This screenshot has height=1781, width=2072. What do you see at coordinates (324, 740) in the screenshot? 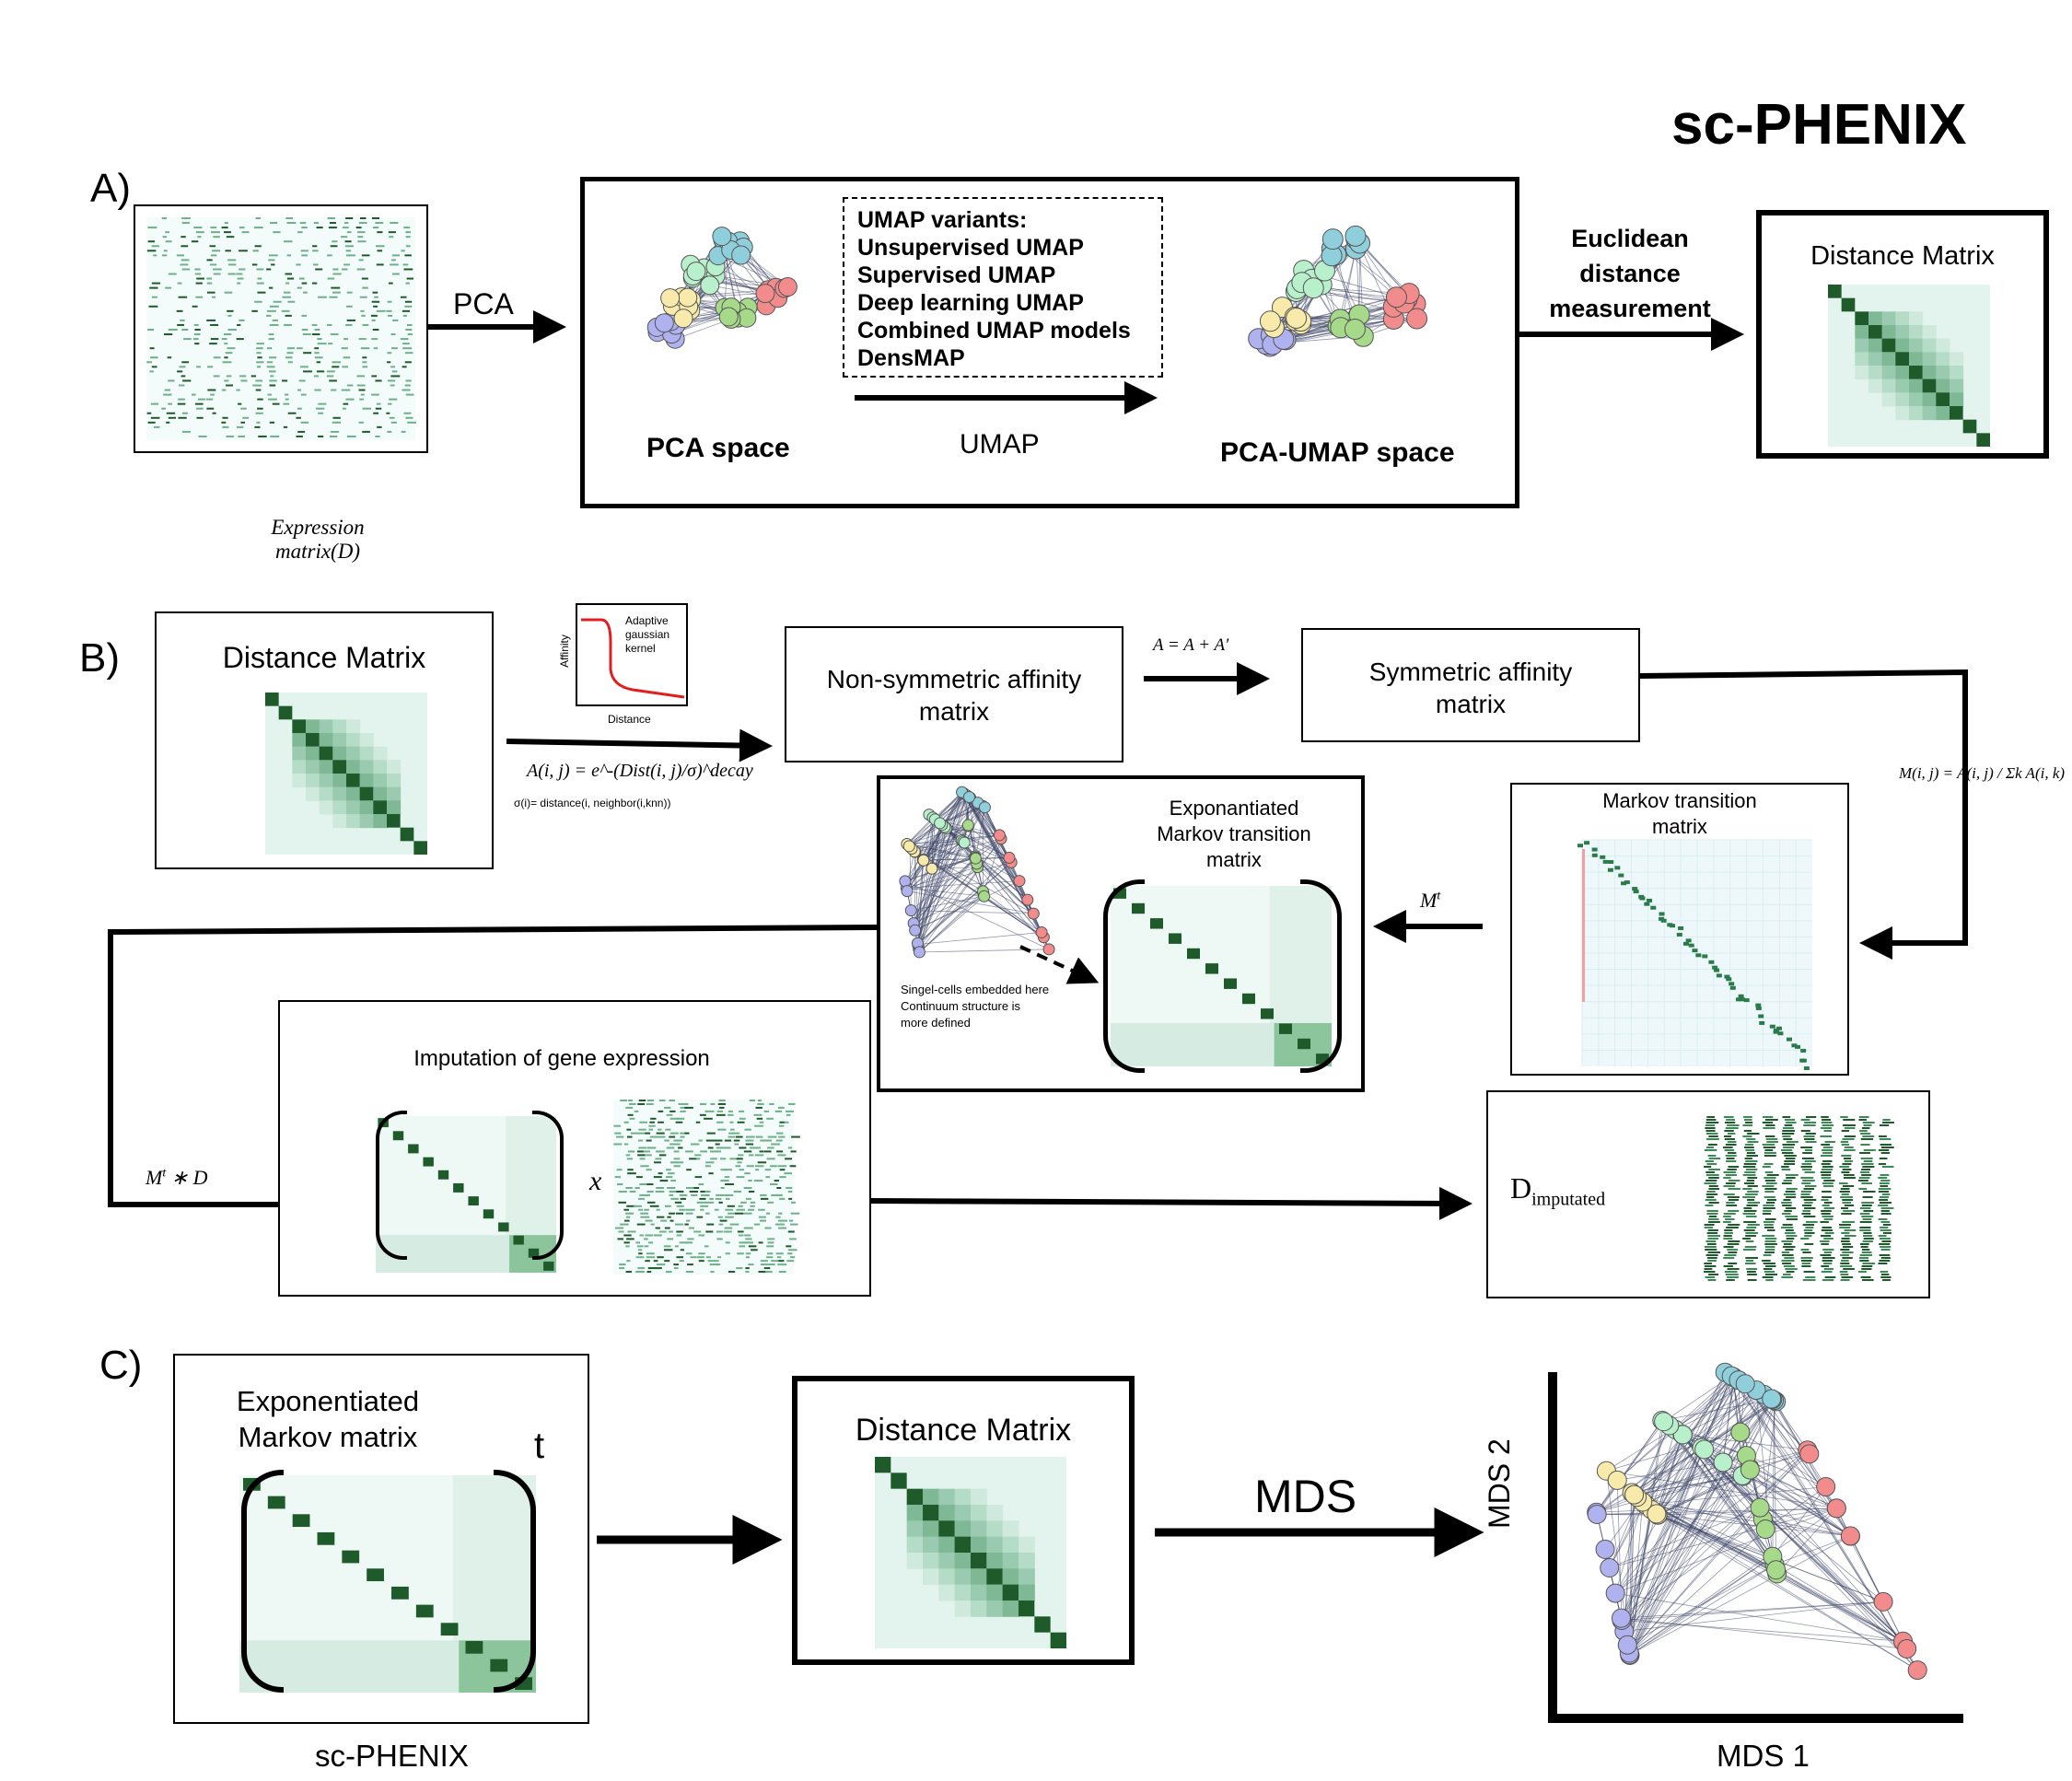
I see `distance-matrix-box-b: Distance Matrix` at bounding box center [324, 740].